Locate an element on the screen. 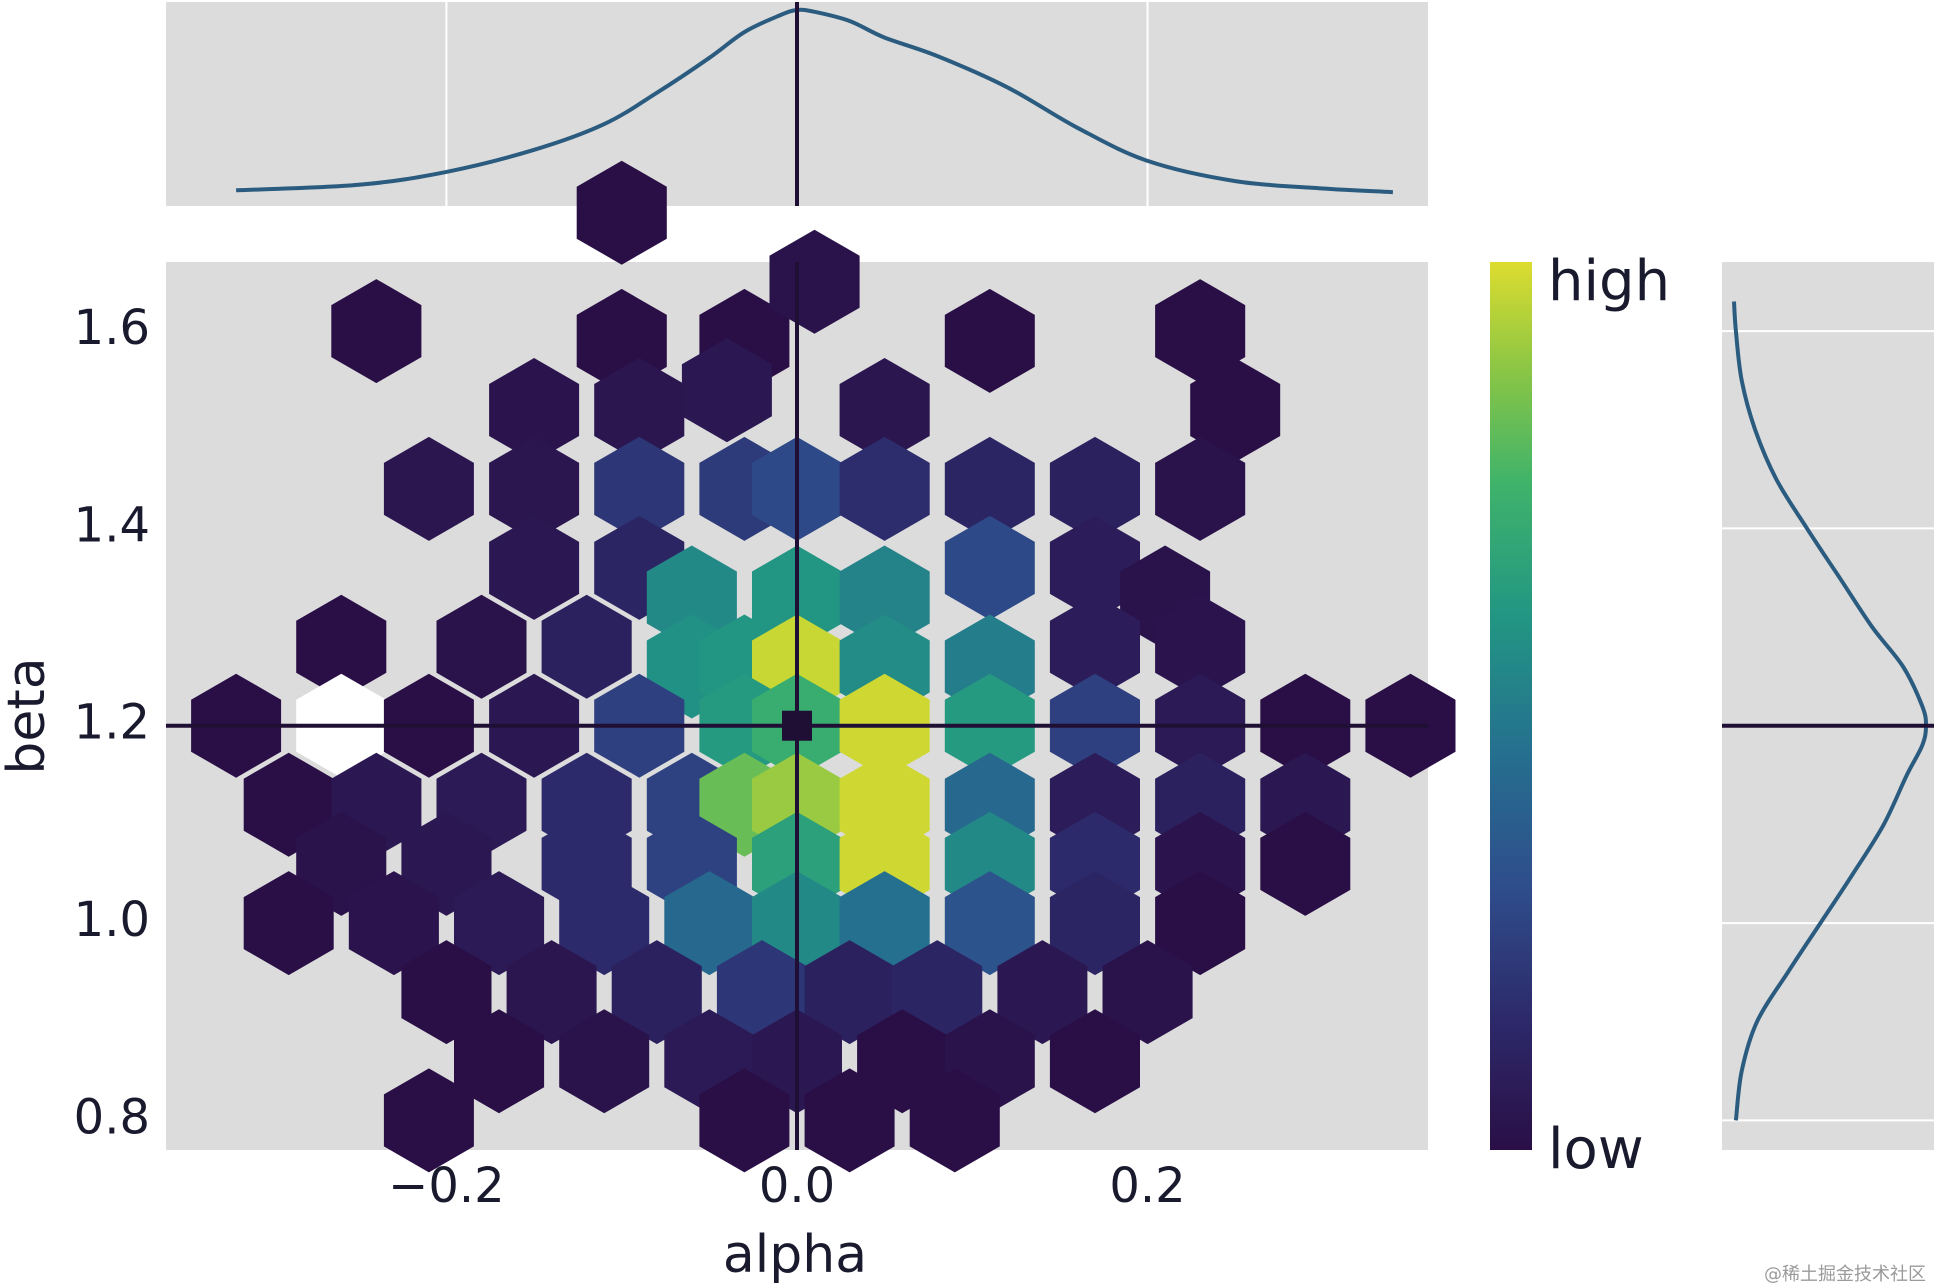  right-marginal-panel is located at coordinates (1828, 706).